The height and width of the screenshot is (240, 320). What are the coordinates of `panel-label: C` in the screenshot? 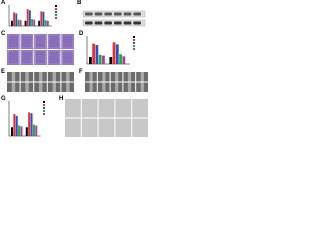 It's located at (3, 34).